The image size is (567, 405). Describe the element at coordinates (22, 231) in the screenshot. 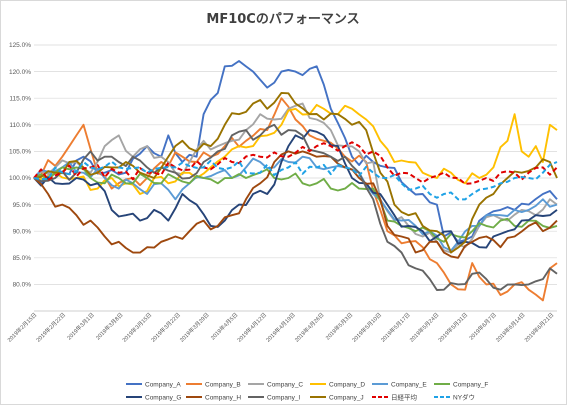

I see `y-tick-label: 90.0%` at that location.